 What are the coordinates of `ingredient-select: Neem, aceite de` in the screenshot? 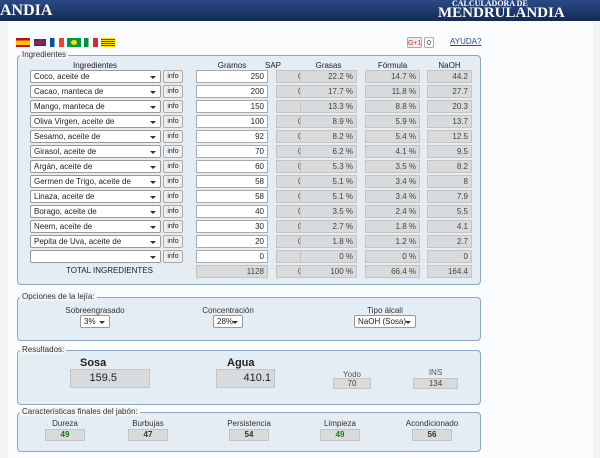 It's located at (95, 226).